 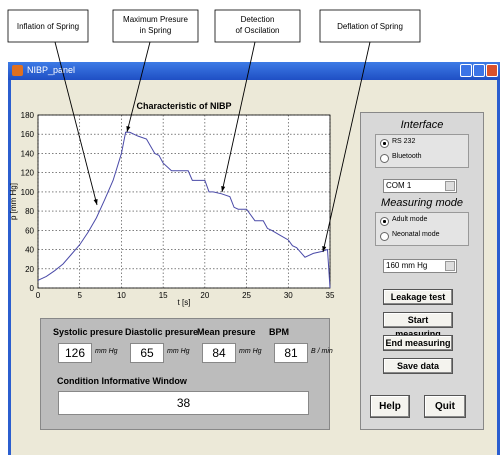 What do you see at coordinates (466, 70) in the screenshot?
I see `minimize-button` at bounding box center [466, 70].